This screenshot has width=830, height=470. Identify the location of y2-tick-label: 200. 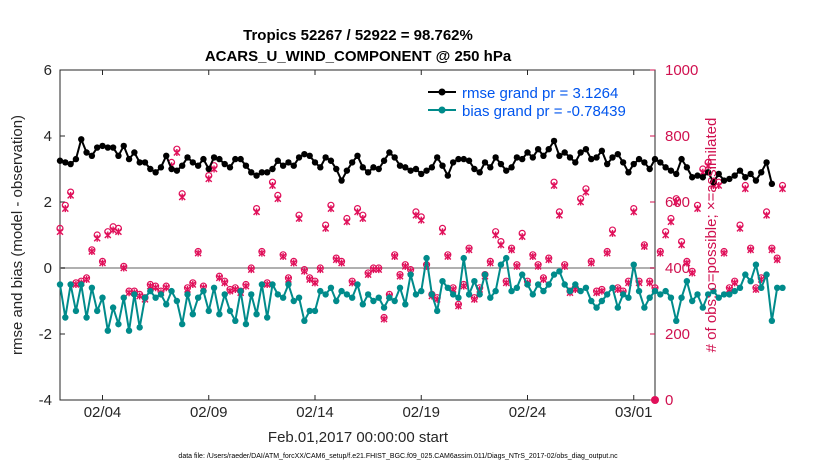
(677, 334).